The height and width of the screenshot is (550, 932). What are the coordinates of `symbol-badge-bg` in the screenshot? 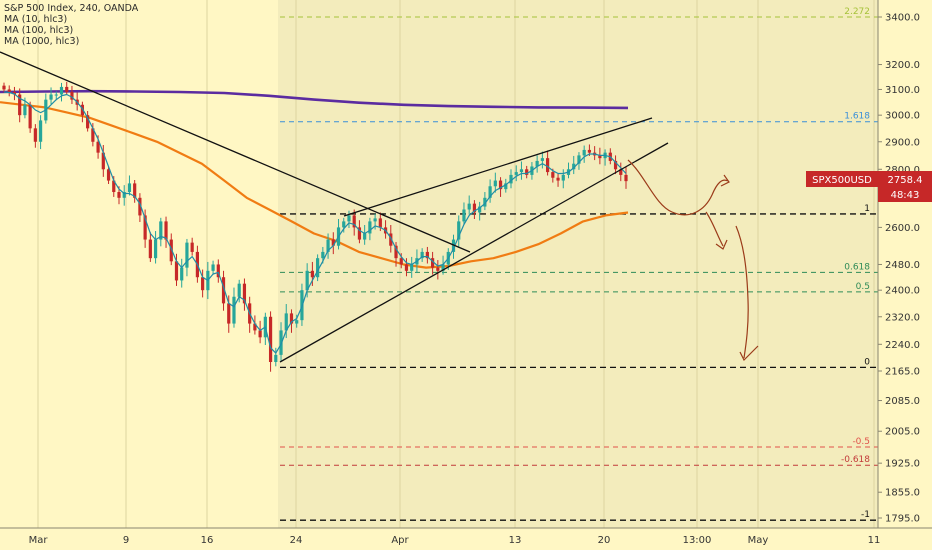 It's located at (842, 179).